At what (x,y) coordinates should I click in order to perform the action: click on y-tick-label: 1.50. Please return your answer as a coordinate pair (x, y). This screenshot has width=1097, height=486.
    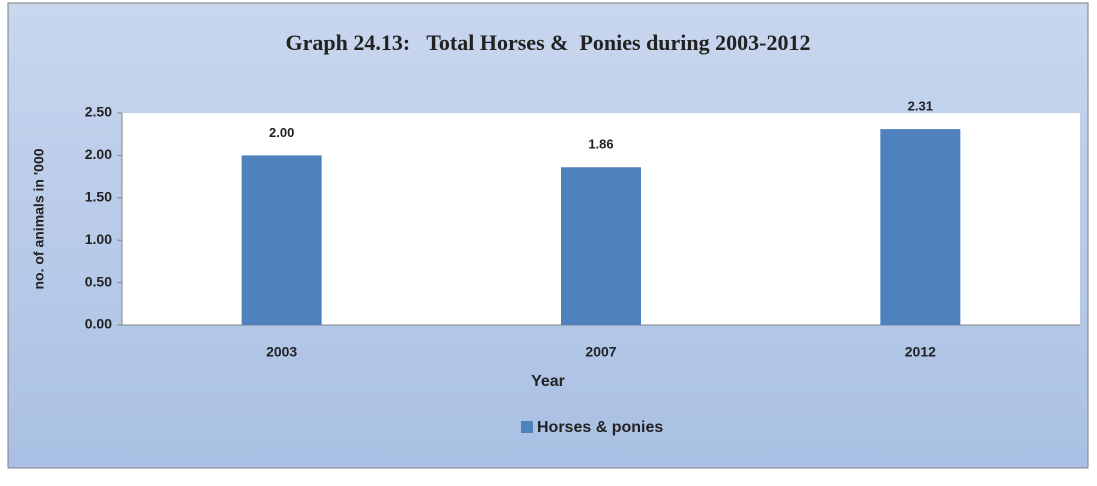
    Looking at the image, I should click on (98, 197).